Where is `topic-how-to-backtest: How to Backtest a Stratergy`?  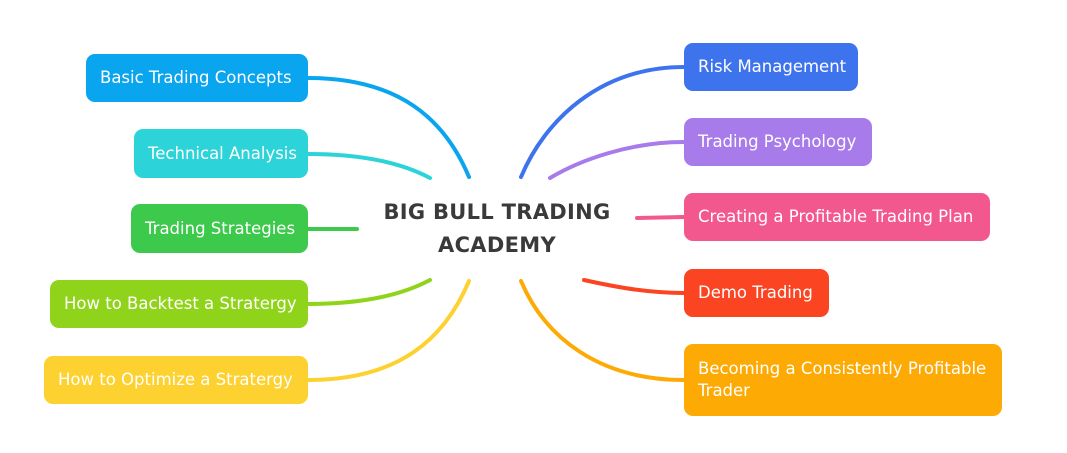
topic-how-to-backtest: How to Backtest a Stratergy is located at coordinates (179, 304).